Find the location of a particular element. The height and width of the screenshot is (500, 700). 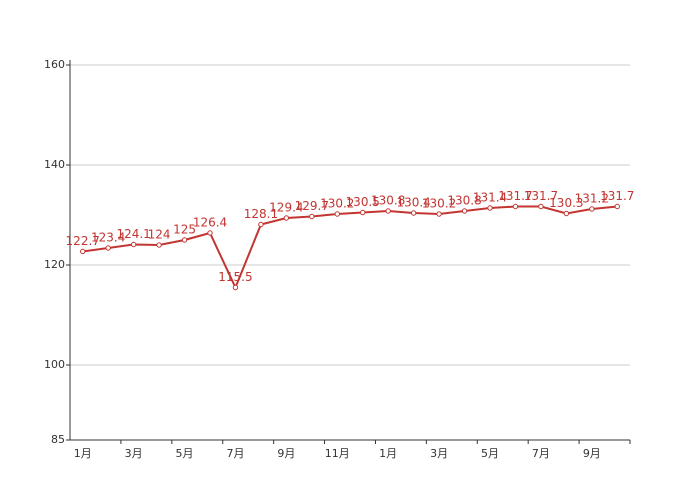

line is located at coordinates (350, 248).